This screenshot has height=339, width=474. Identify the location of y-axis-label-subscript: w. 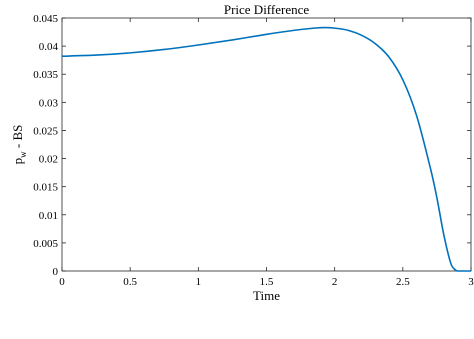
(23, 154).